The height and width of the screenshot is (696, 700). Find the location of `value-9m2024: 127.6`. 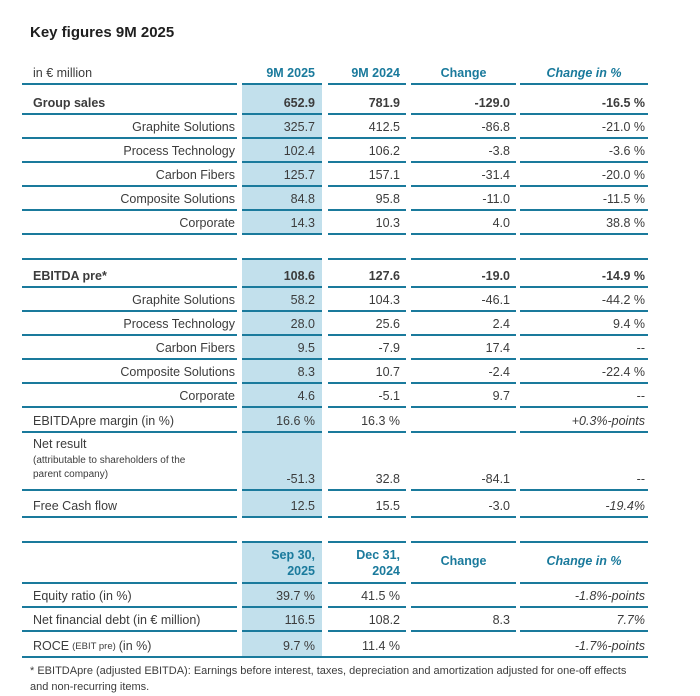

value-9m2024: 127.6 is located at coordinates (367, 273).